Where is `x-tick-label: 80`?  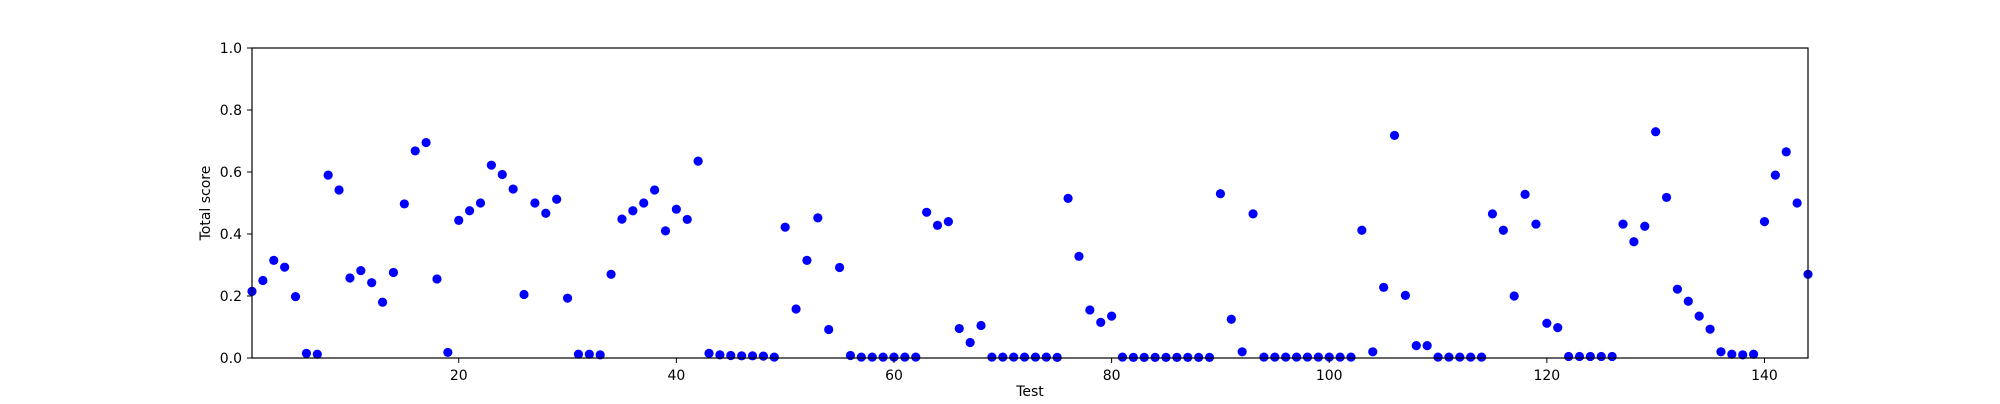
x-tick-label: 80 is located at coordinates (1112, 376).